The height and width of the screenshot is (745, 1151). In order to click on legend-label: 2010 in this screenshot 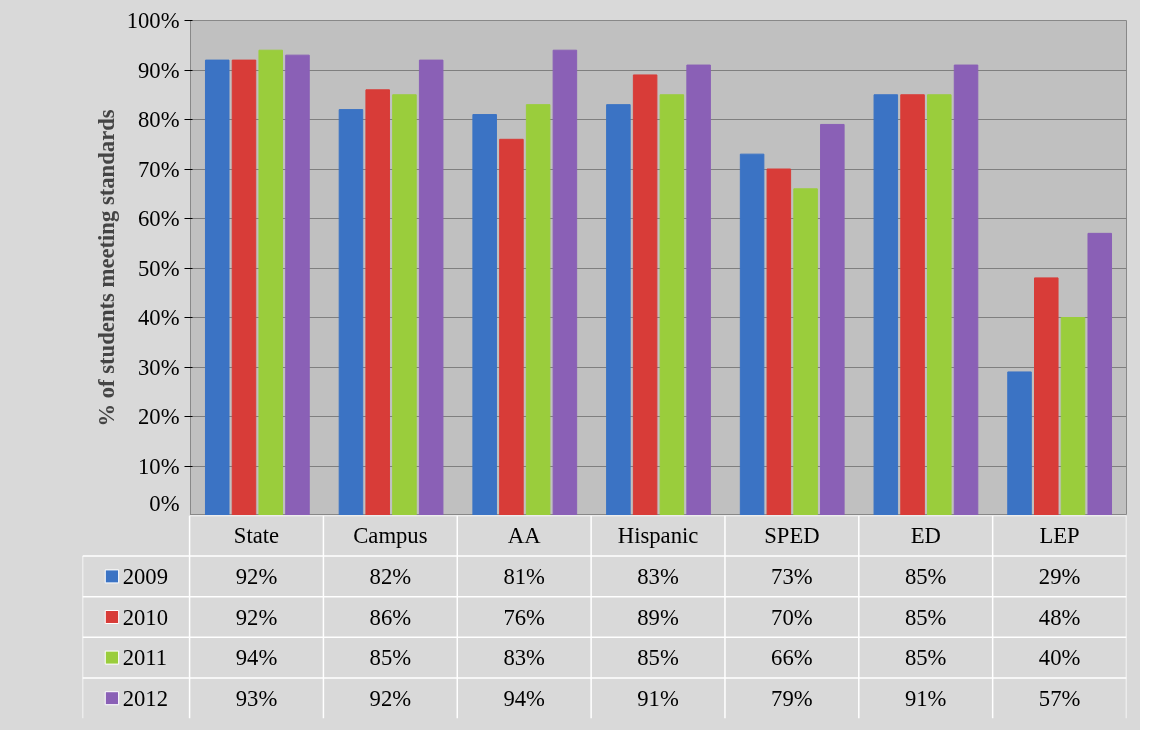, I will do `click(145, 617)`.